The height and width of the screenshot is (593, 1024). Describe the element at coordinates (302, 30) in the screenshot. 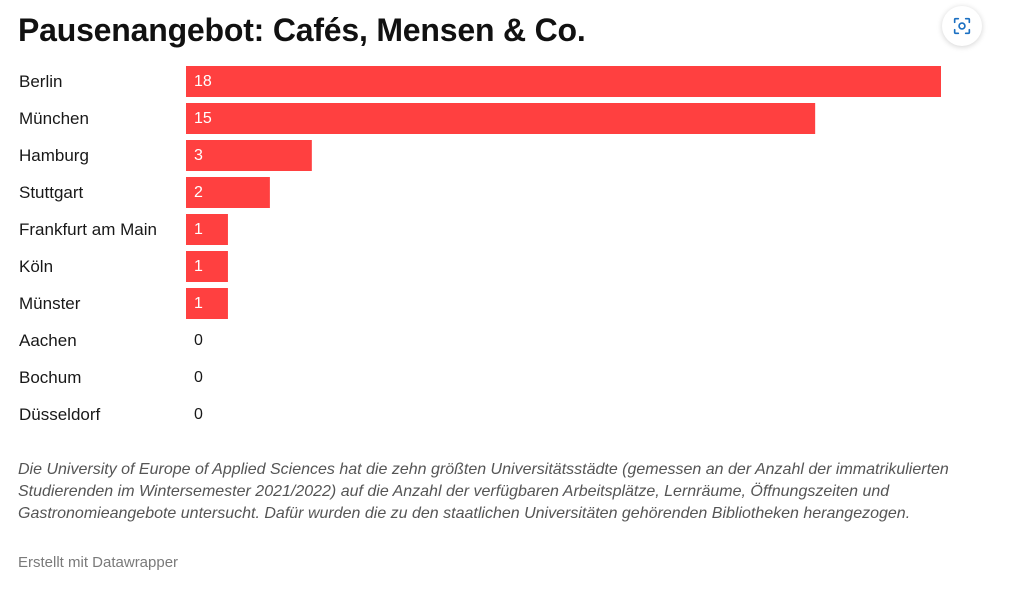

I see `chart-title: Pausenangebot: Cafés, Mensen & Co.` at that location.